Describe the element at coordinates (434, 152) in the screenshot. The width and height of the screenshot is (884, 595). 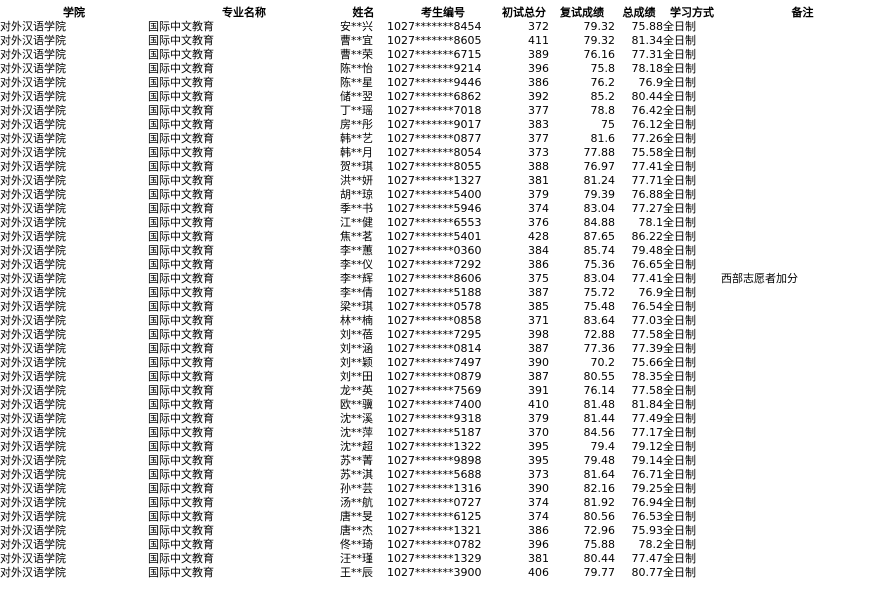
I see `cell-exam_id: 1027*******8054` at that location.